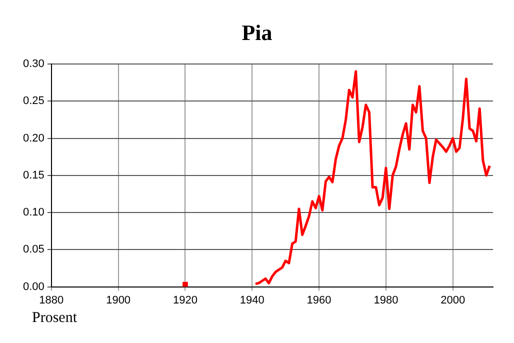 The image size is (514, 343). Describe the element at coordinates (33, 138) in the screenshot. I see `y-tick-label: 0.20` at that location.